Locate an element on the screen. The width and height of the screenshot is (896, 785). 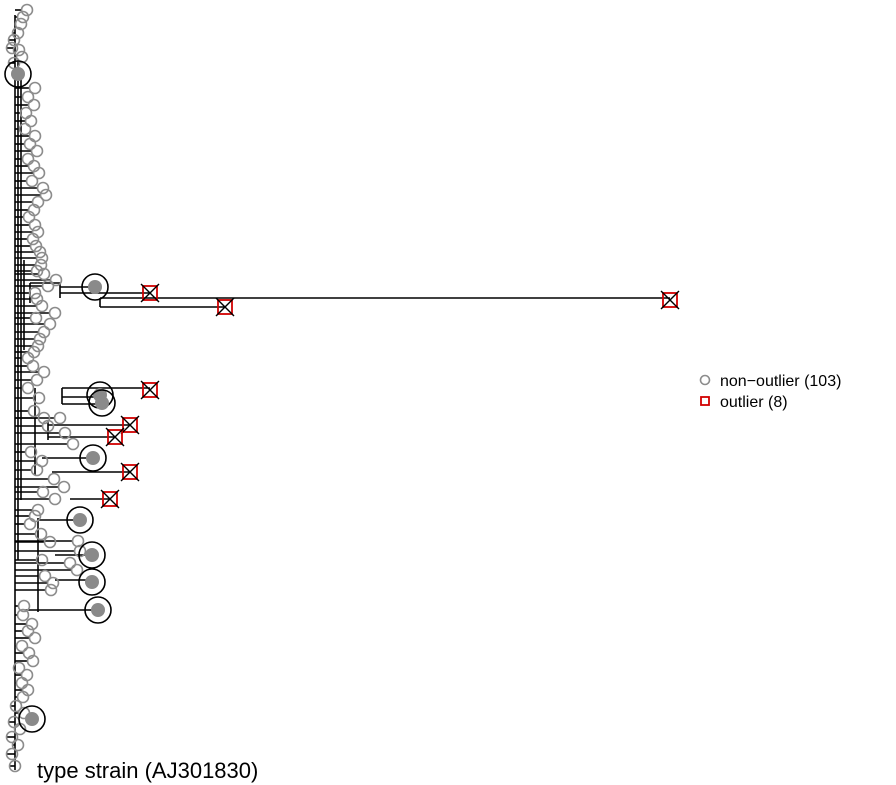
highlighted-tips is located at coordinates (60, 396).